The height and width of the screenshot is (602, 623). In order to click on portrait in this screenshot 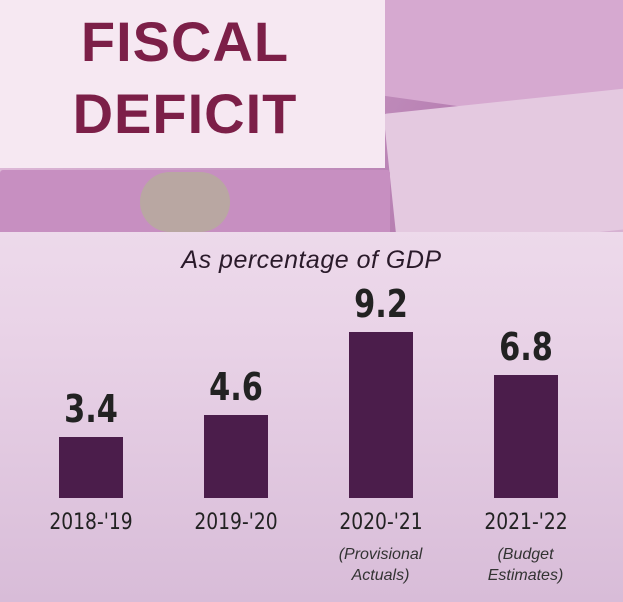, I will do `click(185, 202)`.